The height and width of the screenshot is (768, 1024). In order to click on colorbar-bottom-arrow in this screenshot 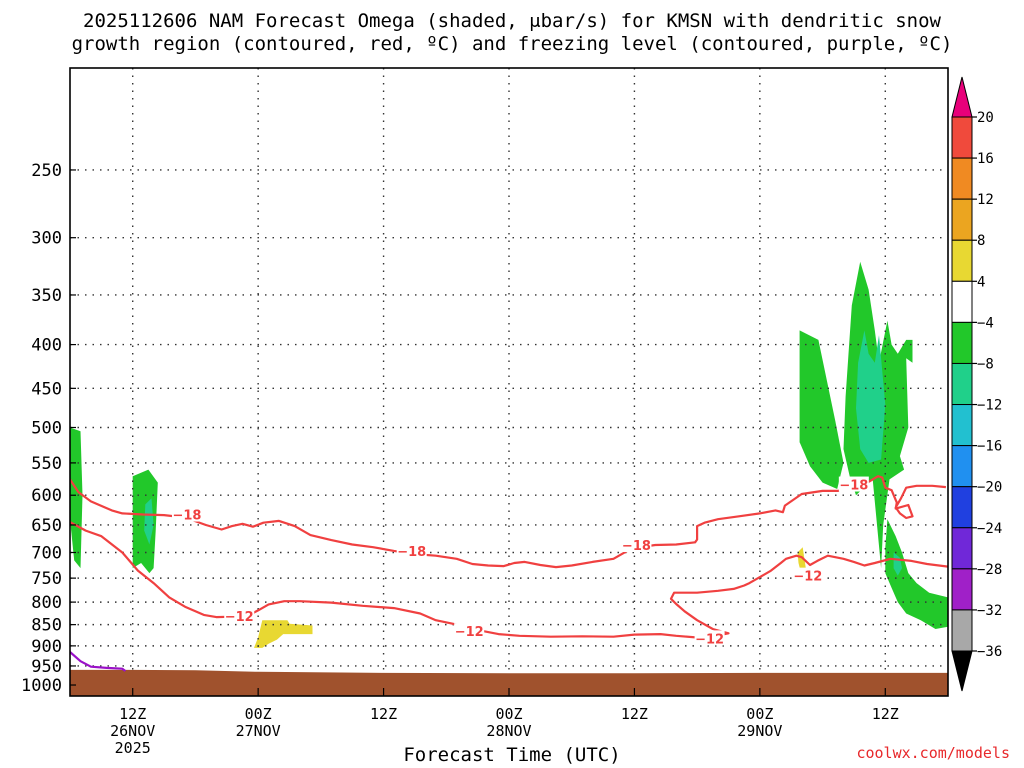, I will do `click(962, 671)`.